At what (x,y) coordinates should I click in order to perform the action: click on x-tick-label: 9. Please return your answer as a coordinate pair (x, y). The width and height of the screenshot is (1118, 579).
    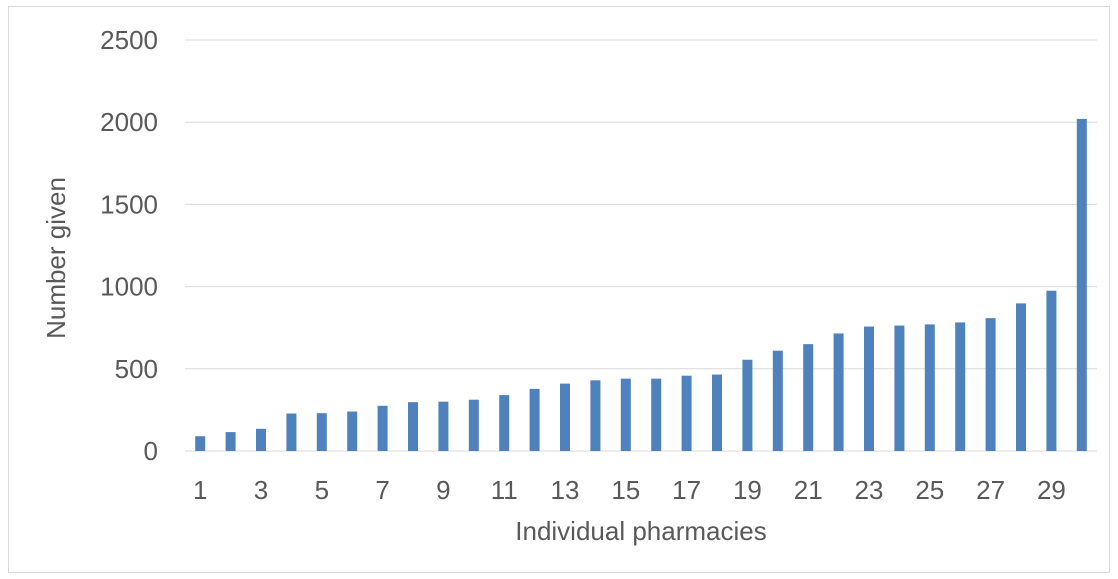
    Looking at the image, I should click on (443, 490).